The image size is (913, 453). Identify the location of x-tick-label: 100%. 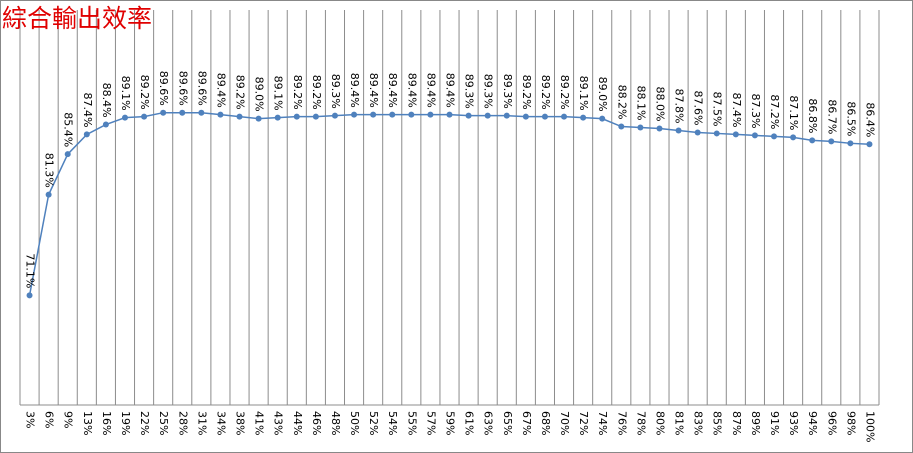
(869, 426).